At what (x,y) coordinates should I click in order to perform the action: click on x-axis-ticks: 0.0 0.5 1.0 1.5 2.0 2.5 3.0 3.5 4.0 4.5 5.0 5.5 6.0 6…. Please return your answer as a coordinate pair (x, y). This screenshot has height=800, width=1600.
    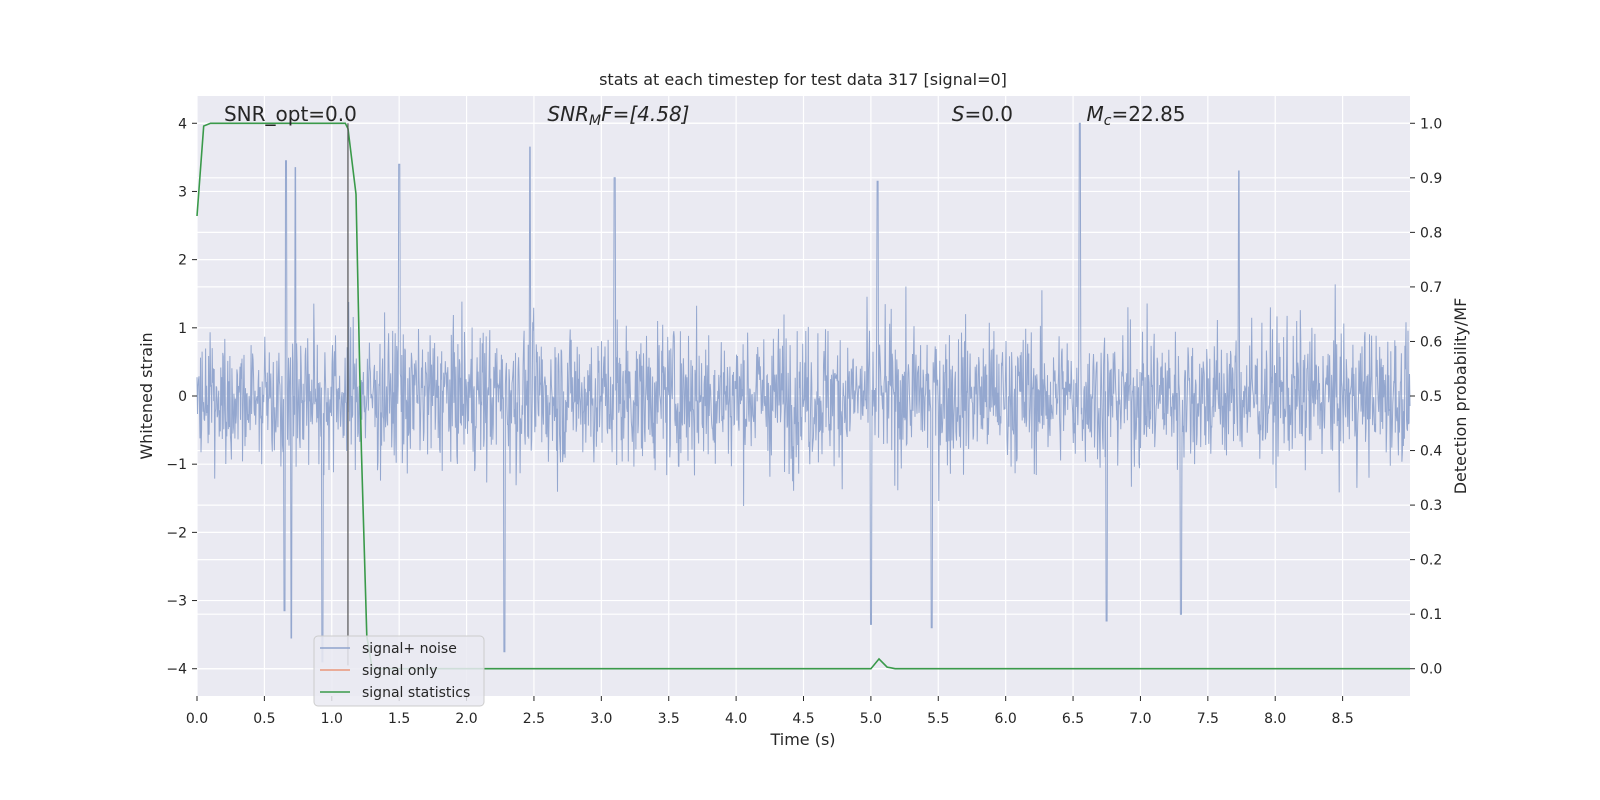
    Looking at the image, I should click on (770, 711).